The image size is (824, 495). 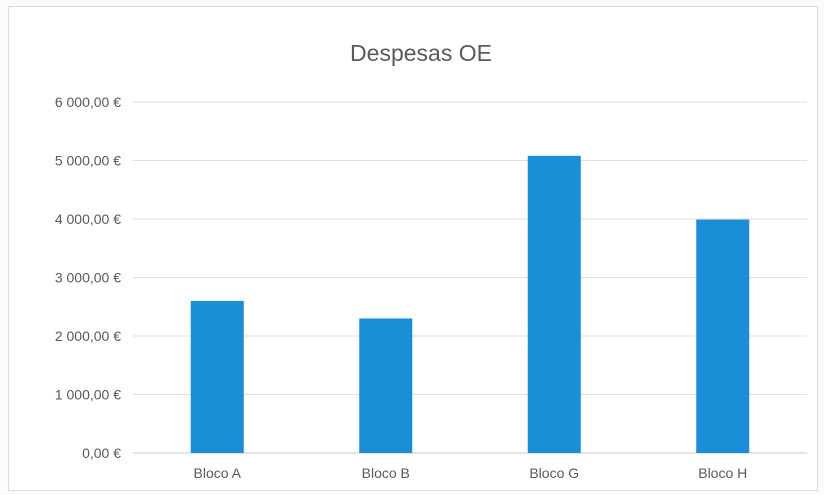 I want to click on x-axis-category-labels: Bloco A Bloco B Bloco G Bloco H, so click(x=471, y=473).